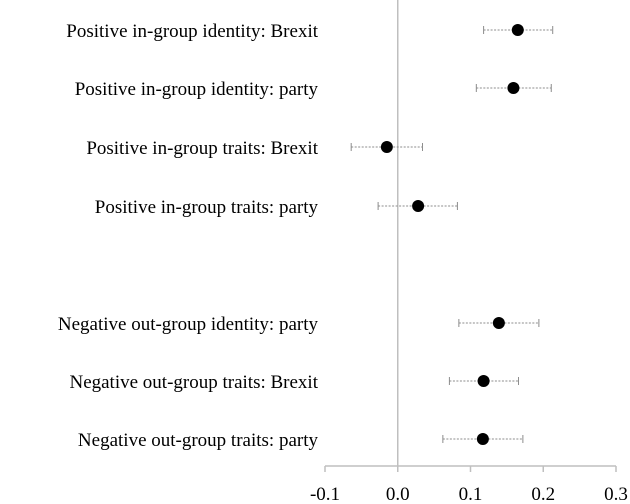 This screenshot has height=504, width=630. What do you see at coordinates (325, 494) in the screenshot?
I see `x-tick-label: -0.1` at bounding box center [325, 494].